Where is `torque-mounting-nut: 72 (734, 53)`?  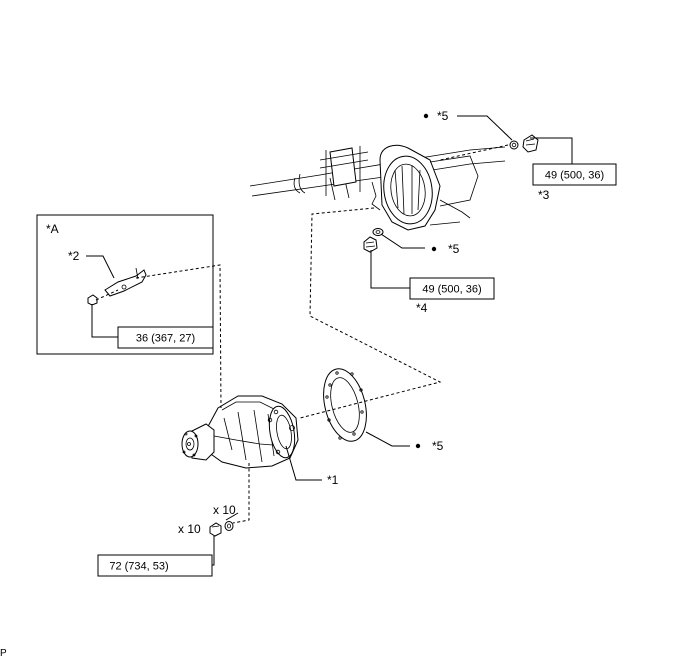
torque-mounting-nut: 72 (734, 53) is located at coordinates (138, 567).